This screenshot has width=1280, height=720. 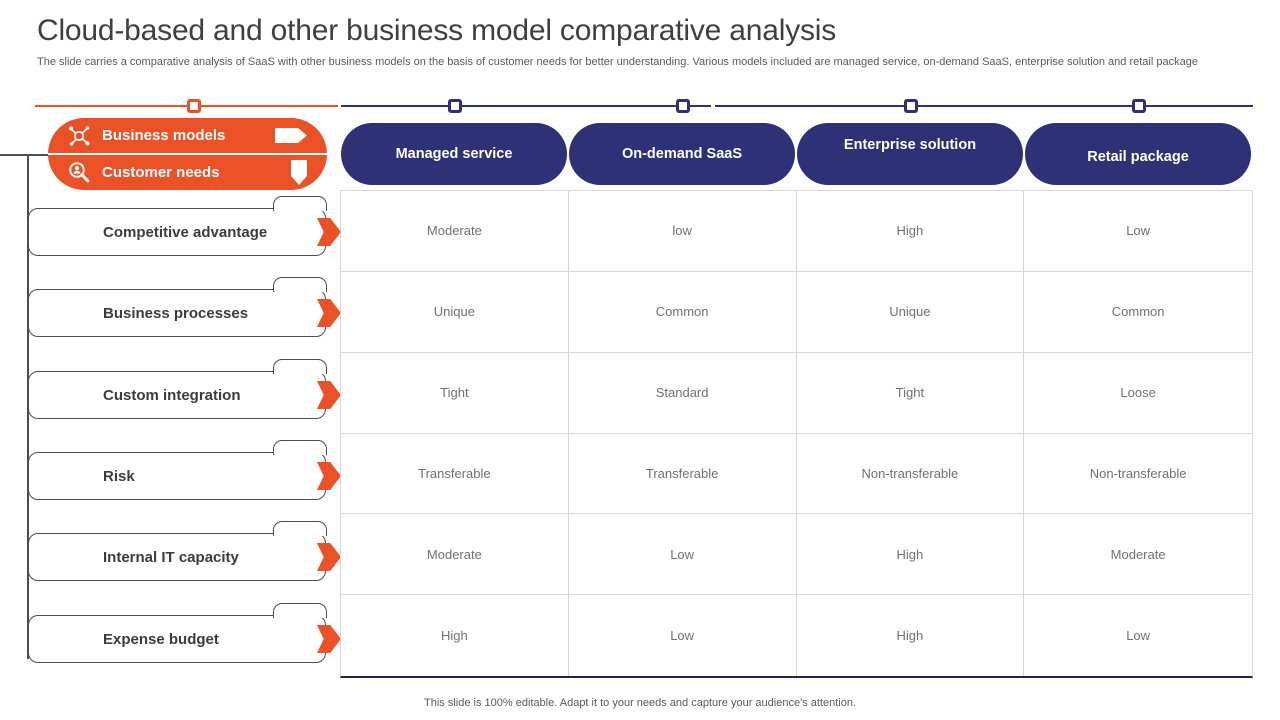 I want to click on column-header-retail-package: Retail package, so click(x=1138, y=154).